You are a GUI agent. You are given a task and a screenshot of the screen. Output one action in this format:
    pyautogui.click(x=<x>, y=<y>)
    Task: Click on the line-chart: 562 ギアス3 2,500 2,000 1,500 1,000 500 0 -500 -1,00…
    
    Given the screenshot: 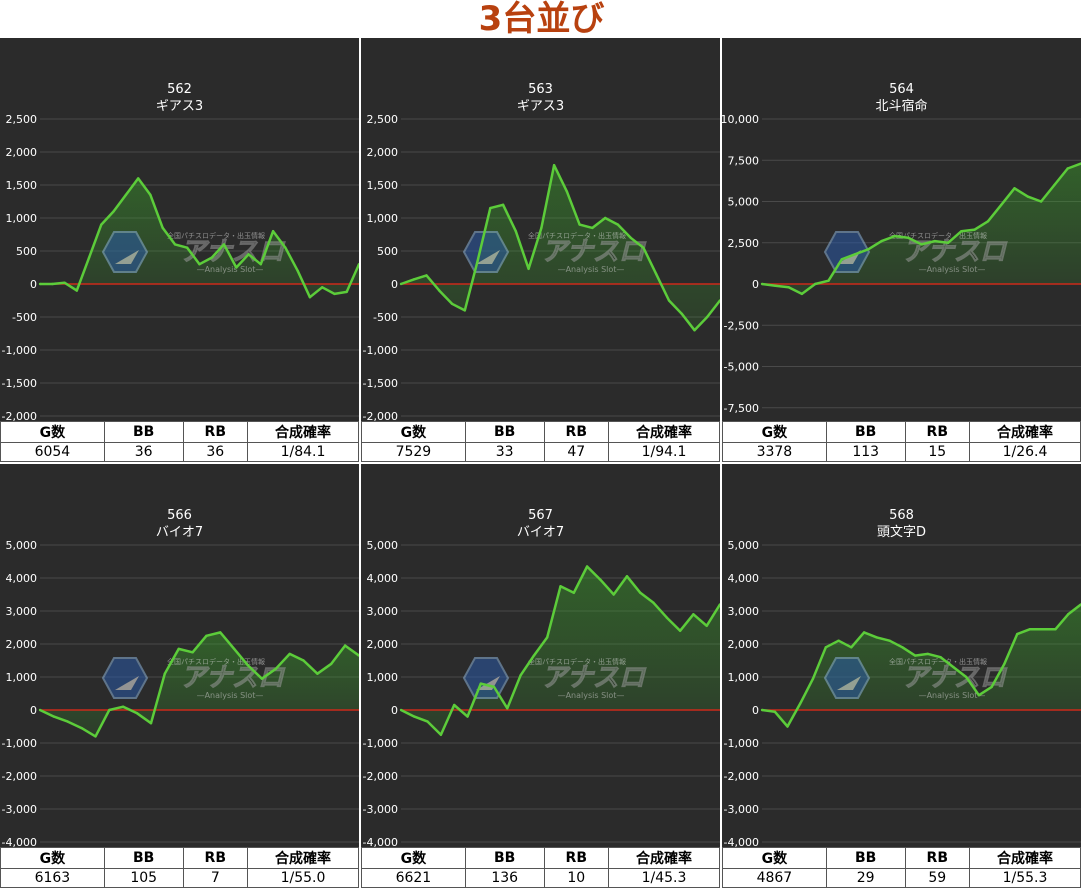 What is the action you would take?
    pyautogui.click(x=180, y=251)
    